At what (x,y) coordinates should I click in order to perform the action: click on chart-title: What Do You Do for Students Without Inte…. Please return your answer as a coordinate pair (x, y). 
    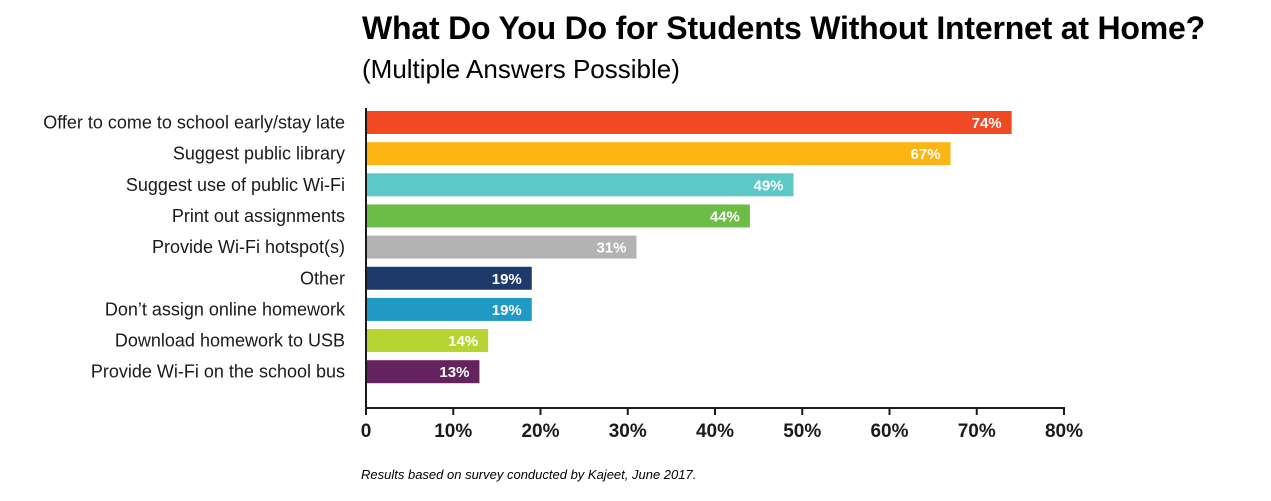
    Looking at the image, I should click on (783, 28).